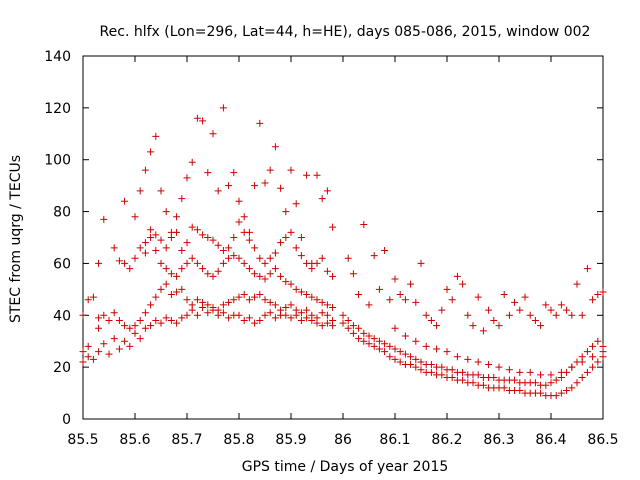  Describe the element at coordinates (57, 161) in the screenshot. I see `y-tick-label: 100` at that location.